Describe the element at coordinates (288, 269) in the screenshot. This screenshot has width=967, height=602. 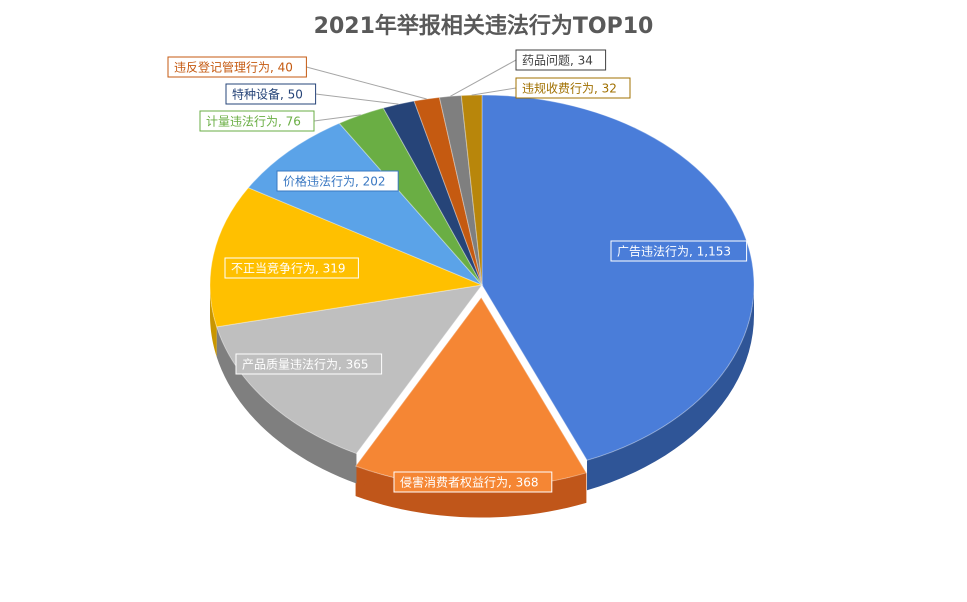
I see `data-label-text: 不正当竞争行为, 319` at that location.